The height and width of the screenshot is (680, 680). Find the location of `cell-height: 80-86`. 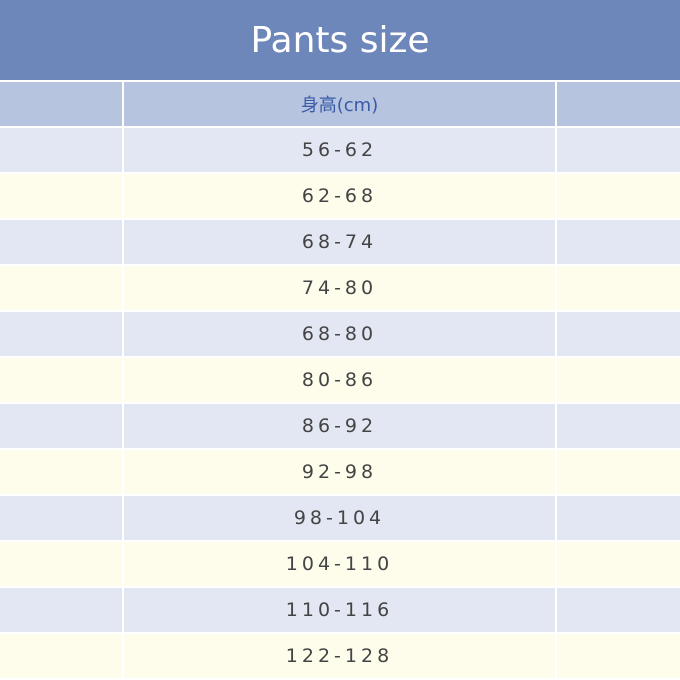

cell-height: 80-86 is located at coordinates (339, 380).